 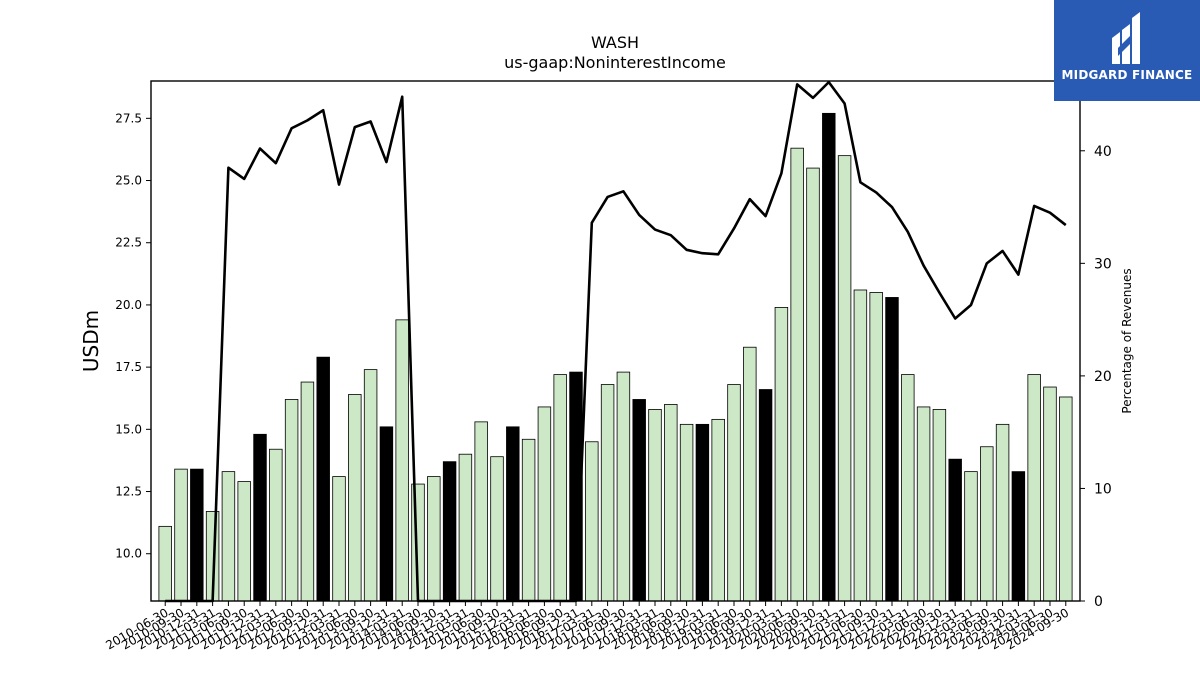 What do you see at coordinates (128, 367) in the screenshot?
I see `y-tick-label: 17.5` at bounding box center [128, 367].